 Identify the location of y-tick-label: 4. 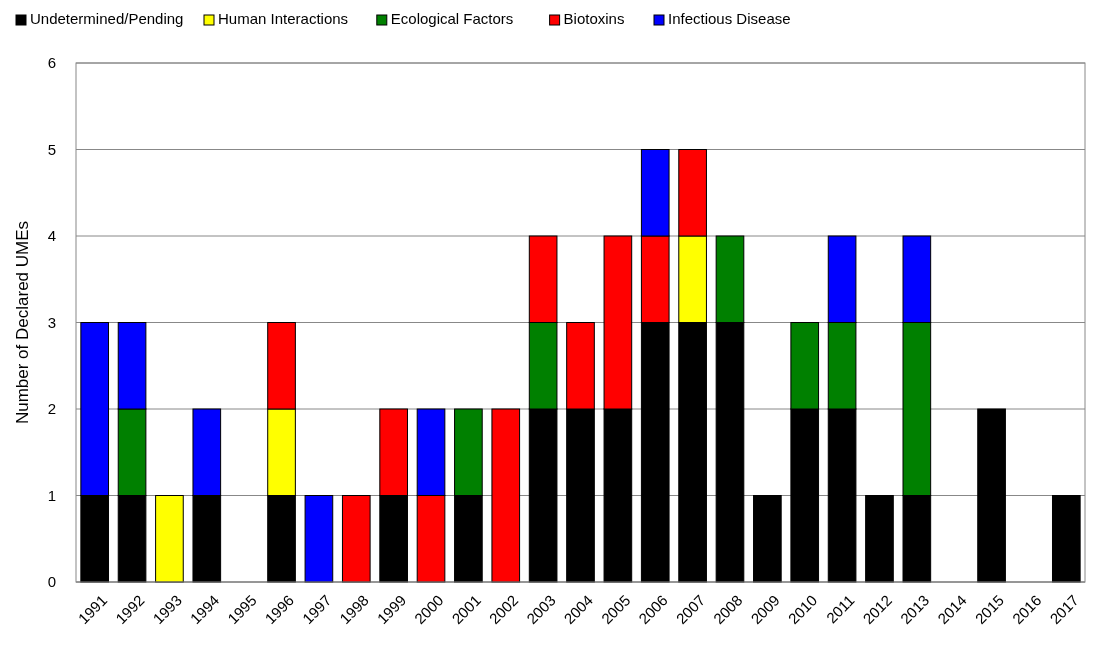
(51, 236).